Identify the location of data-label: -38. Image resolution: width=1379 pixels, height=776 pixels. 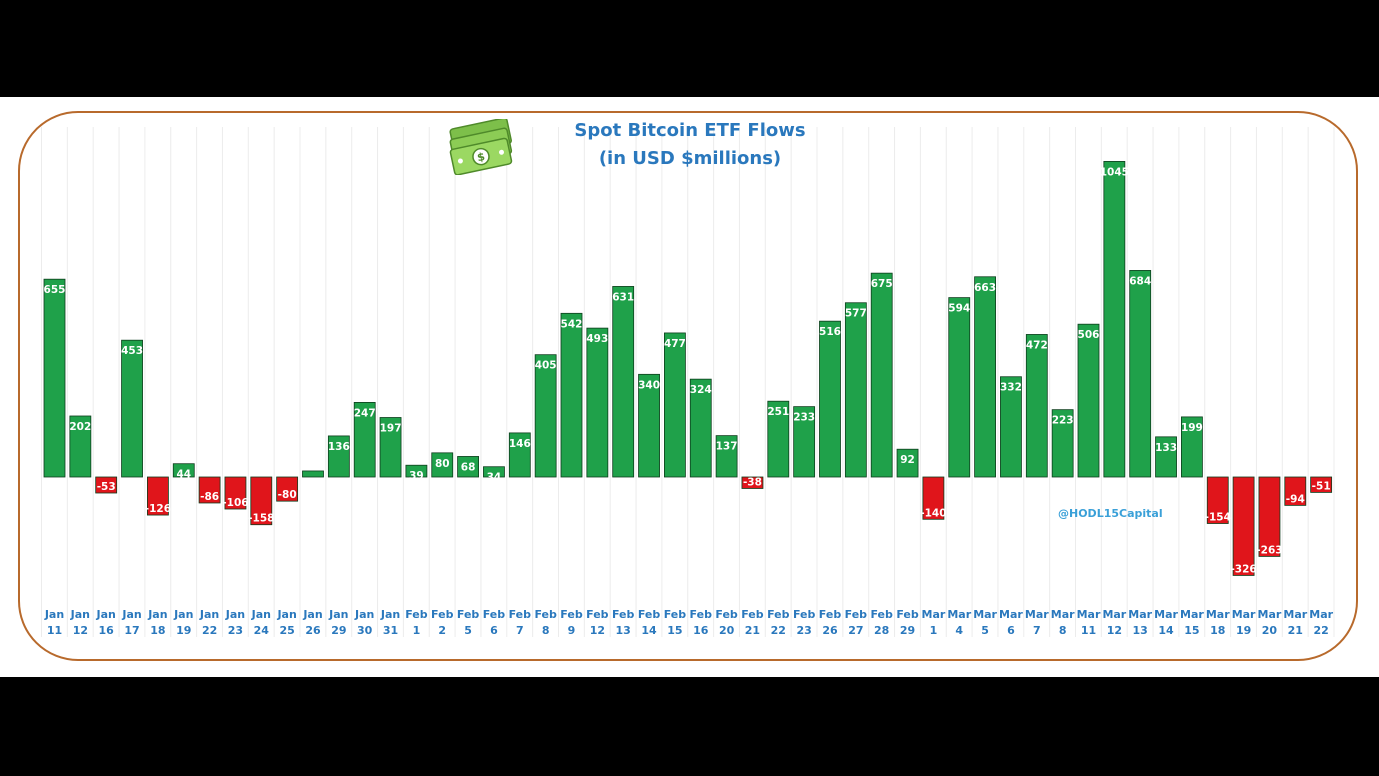
(752, 482).